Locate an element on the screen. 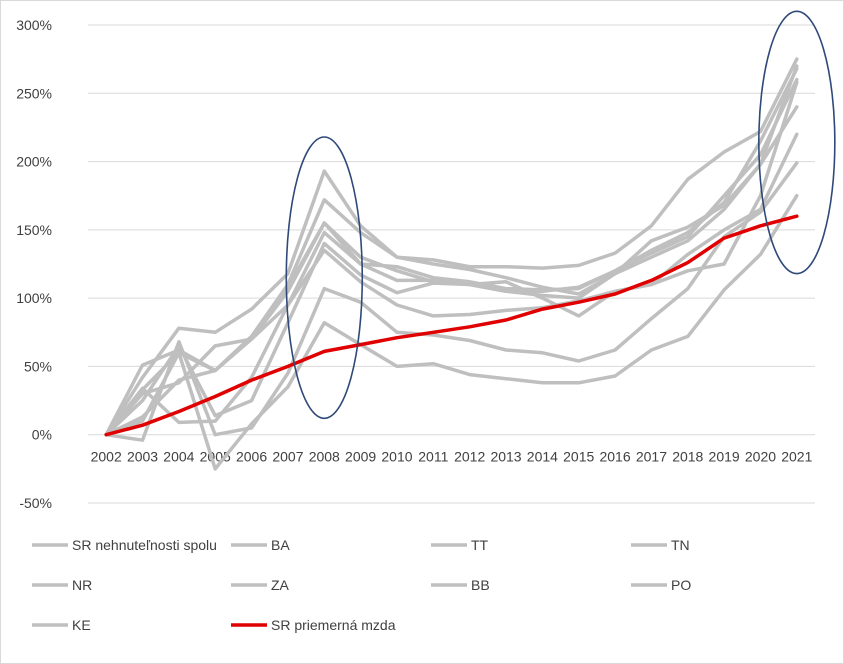 Image resolution: width=844 pixels, height=664 pixels. x-tick-label: 2011 is located at coordinates (433, 457).